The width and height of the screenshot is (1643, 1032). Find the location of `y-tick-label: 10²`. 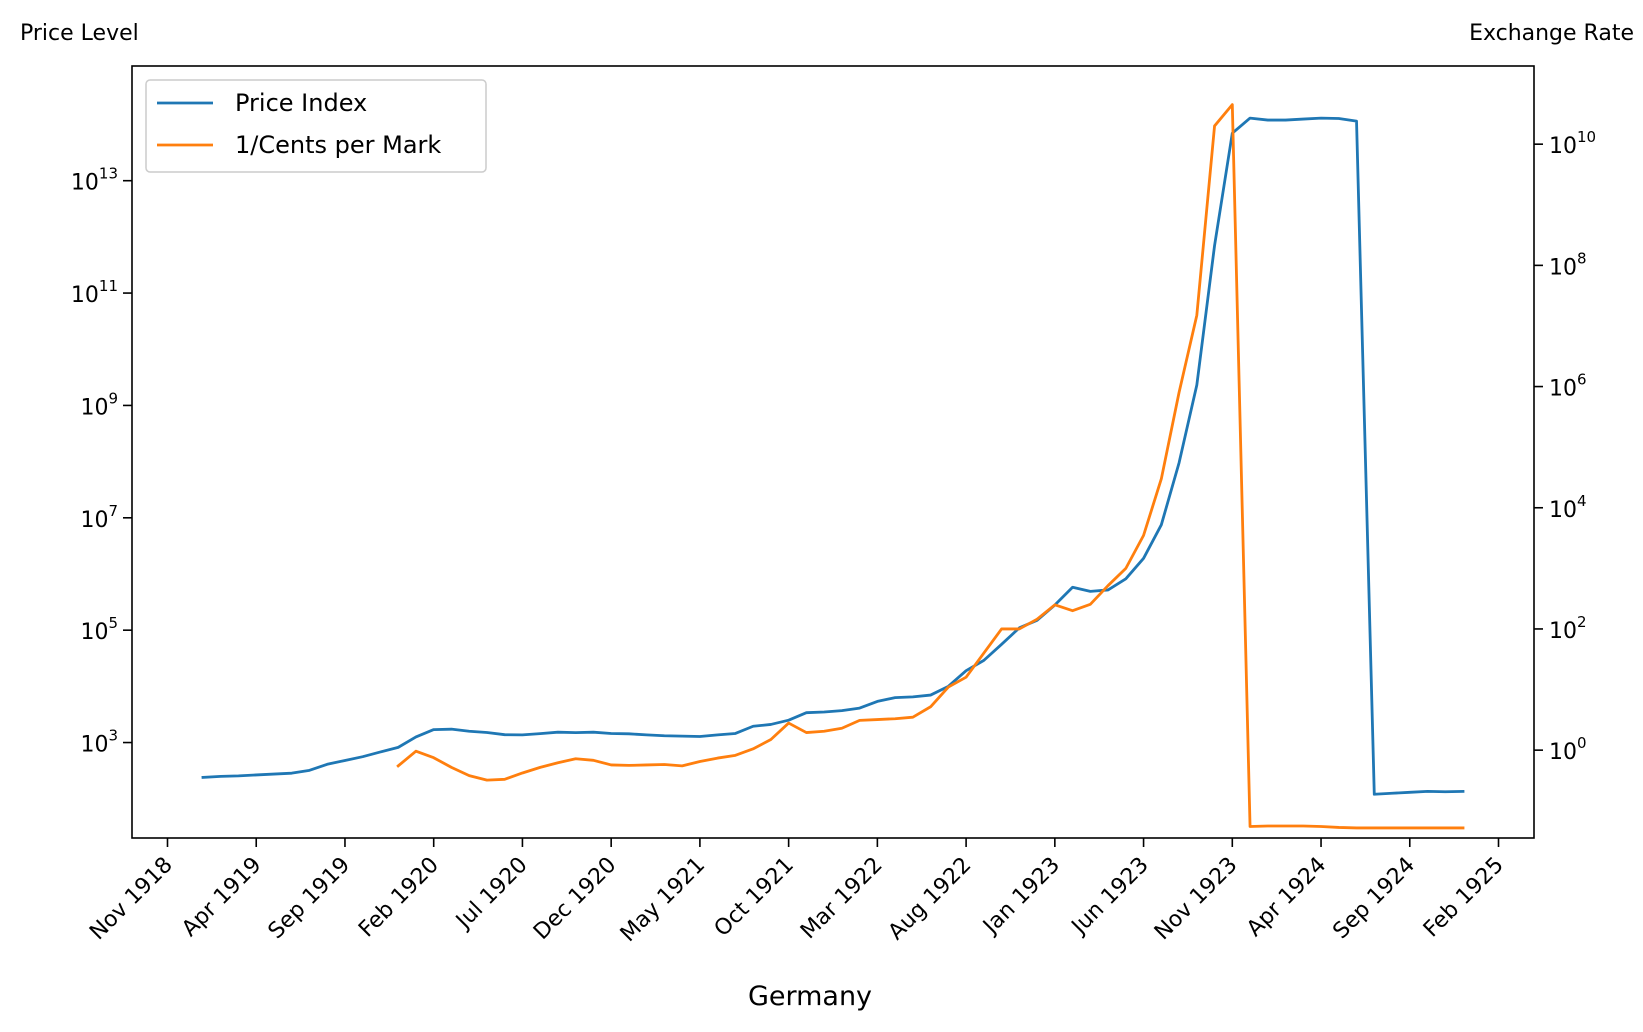

y-tick-label: 10² is located at coordinates (1568, 628).